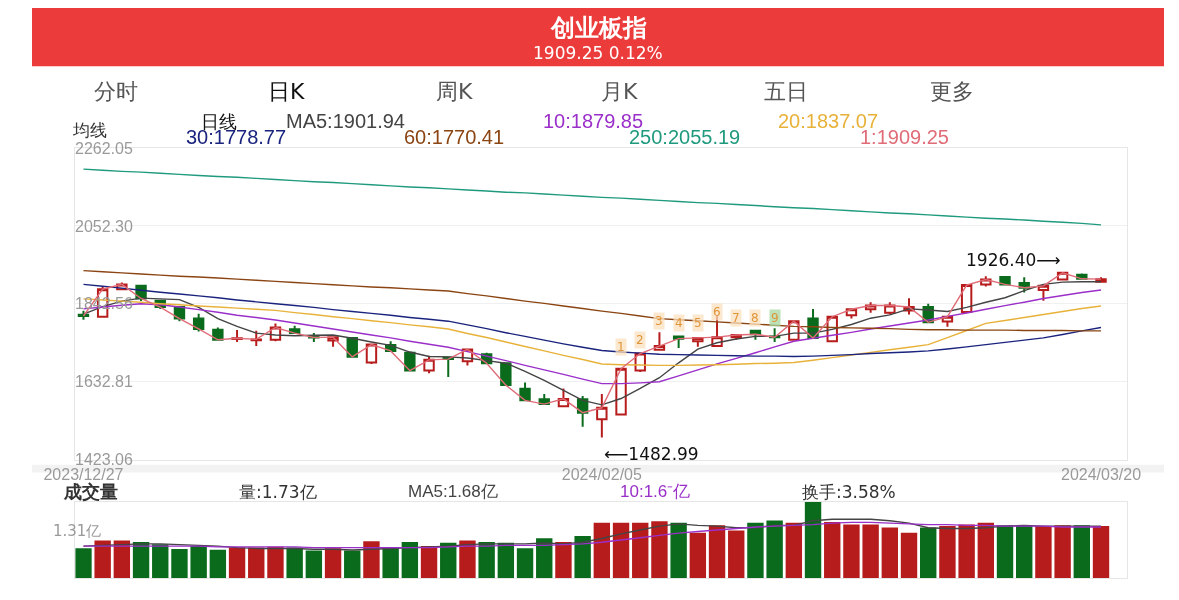 Image resolution: width=1179 pixels, height=600 pixels. What do you see at coordinates (598, 28) in the screenshot?
I see `chart-title: 创业板指` at bounding box center [598, 28].